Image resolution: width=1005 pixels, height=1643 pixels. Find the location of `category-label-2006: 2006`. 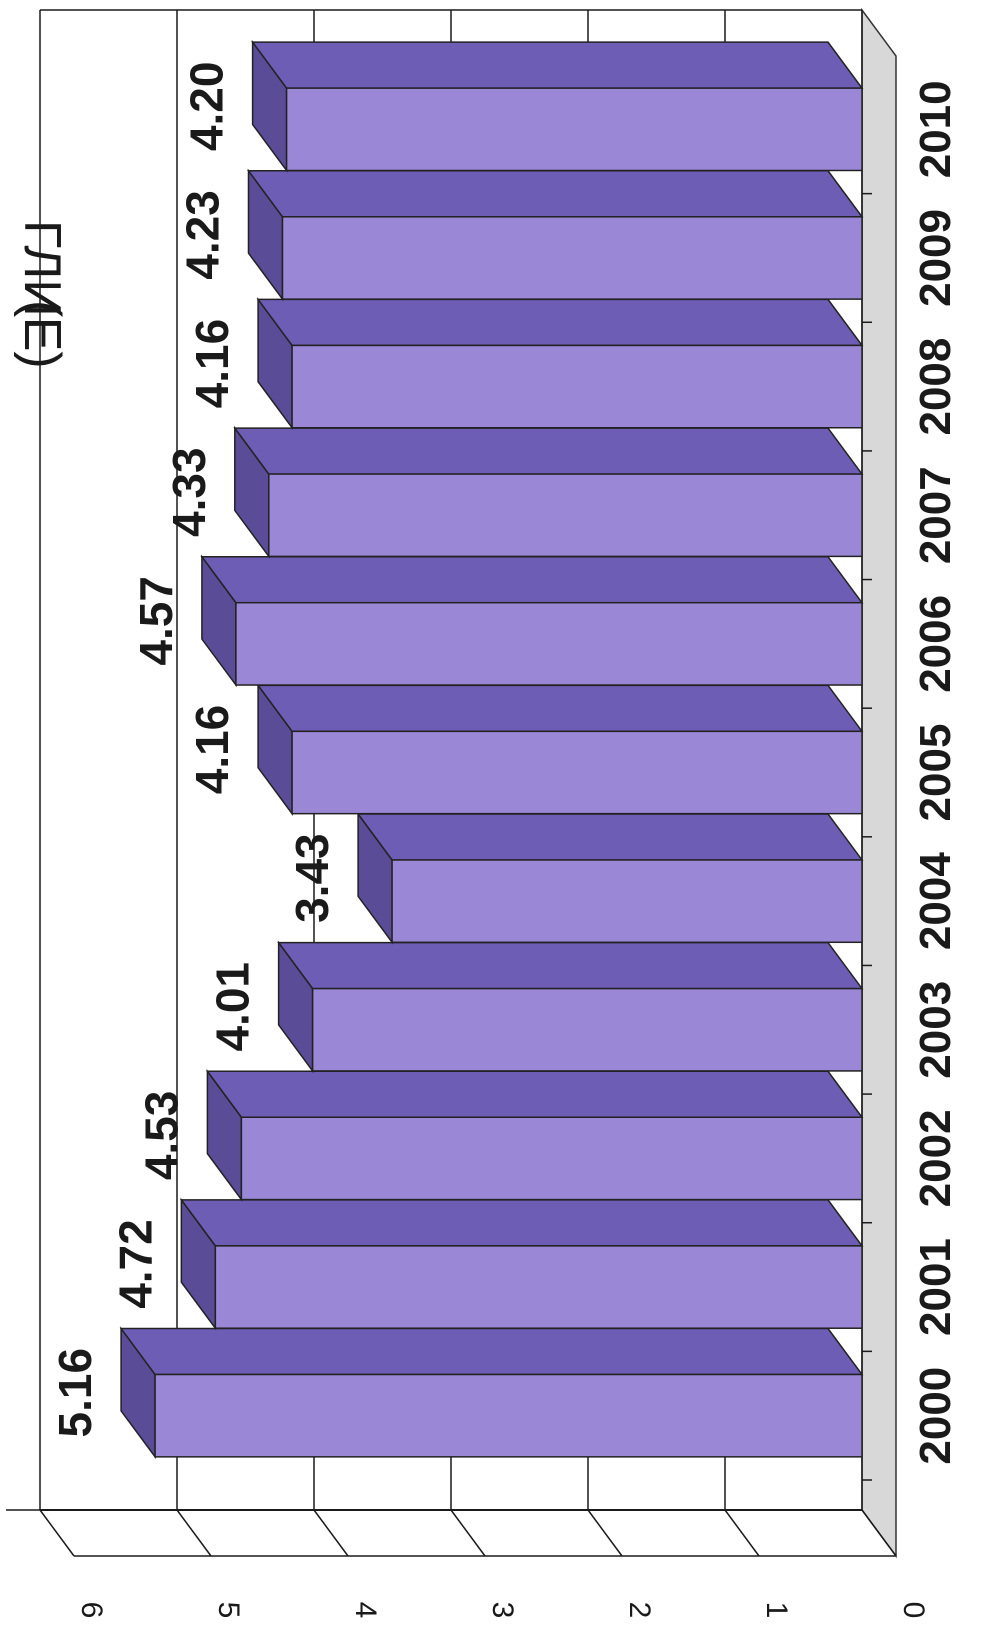

category-label-2006: 2006 is located at coordinates (935, 644).